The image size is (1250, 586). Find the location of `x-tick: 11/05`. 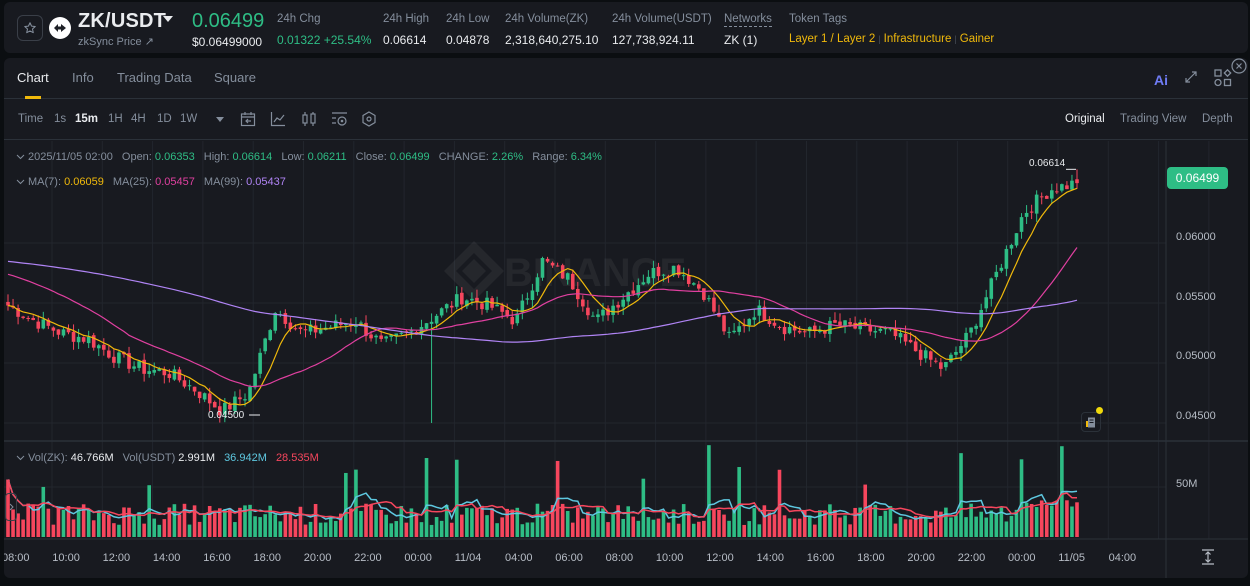

x-tick: 11/05 is located at coordinates (1072, 558).